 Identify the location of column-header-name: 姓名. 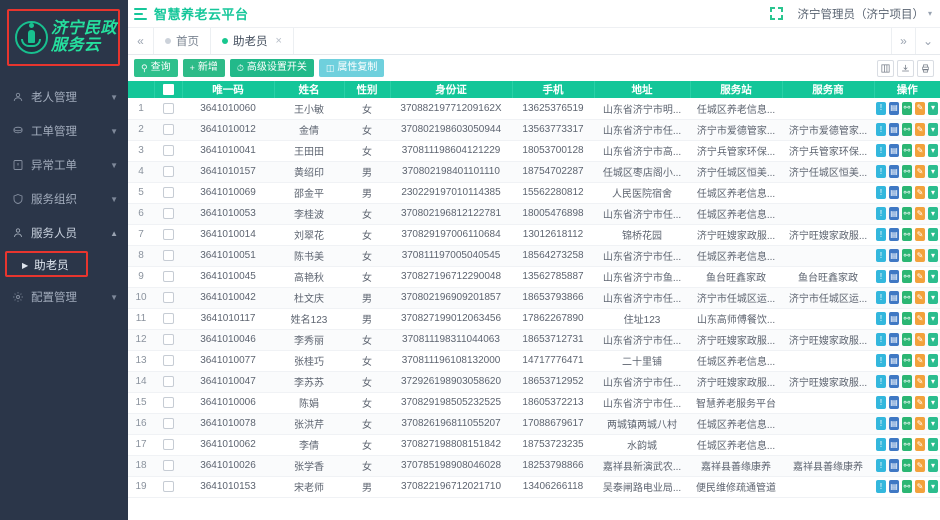
(309, 89).